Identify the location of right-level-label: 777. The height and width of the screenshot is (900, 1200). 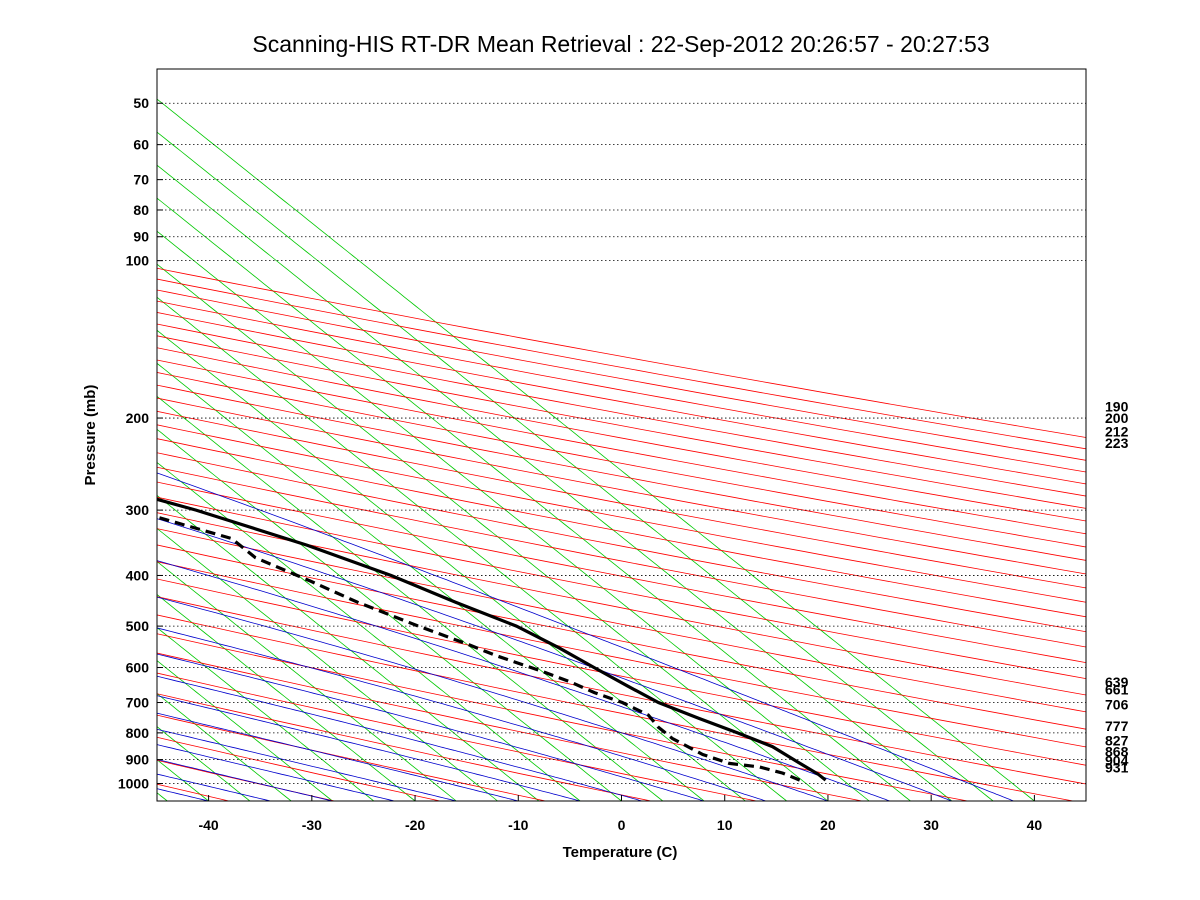
(1117, 726).